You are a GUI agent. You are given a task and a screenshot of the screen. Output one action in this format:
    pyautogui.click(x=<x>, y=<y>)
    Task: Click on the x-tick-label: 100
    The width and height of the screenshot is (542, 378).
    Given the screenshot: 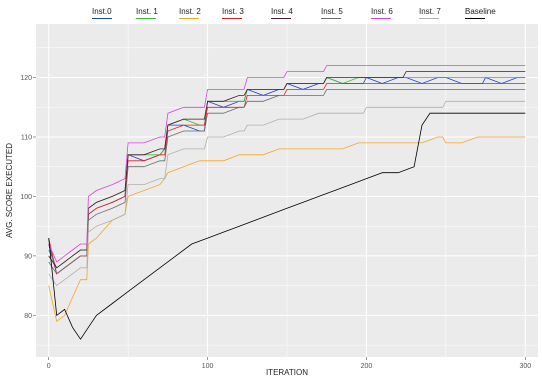 What is the action you would take?
    pyautogui.click(x=208, y=366)
    